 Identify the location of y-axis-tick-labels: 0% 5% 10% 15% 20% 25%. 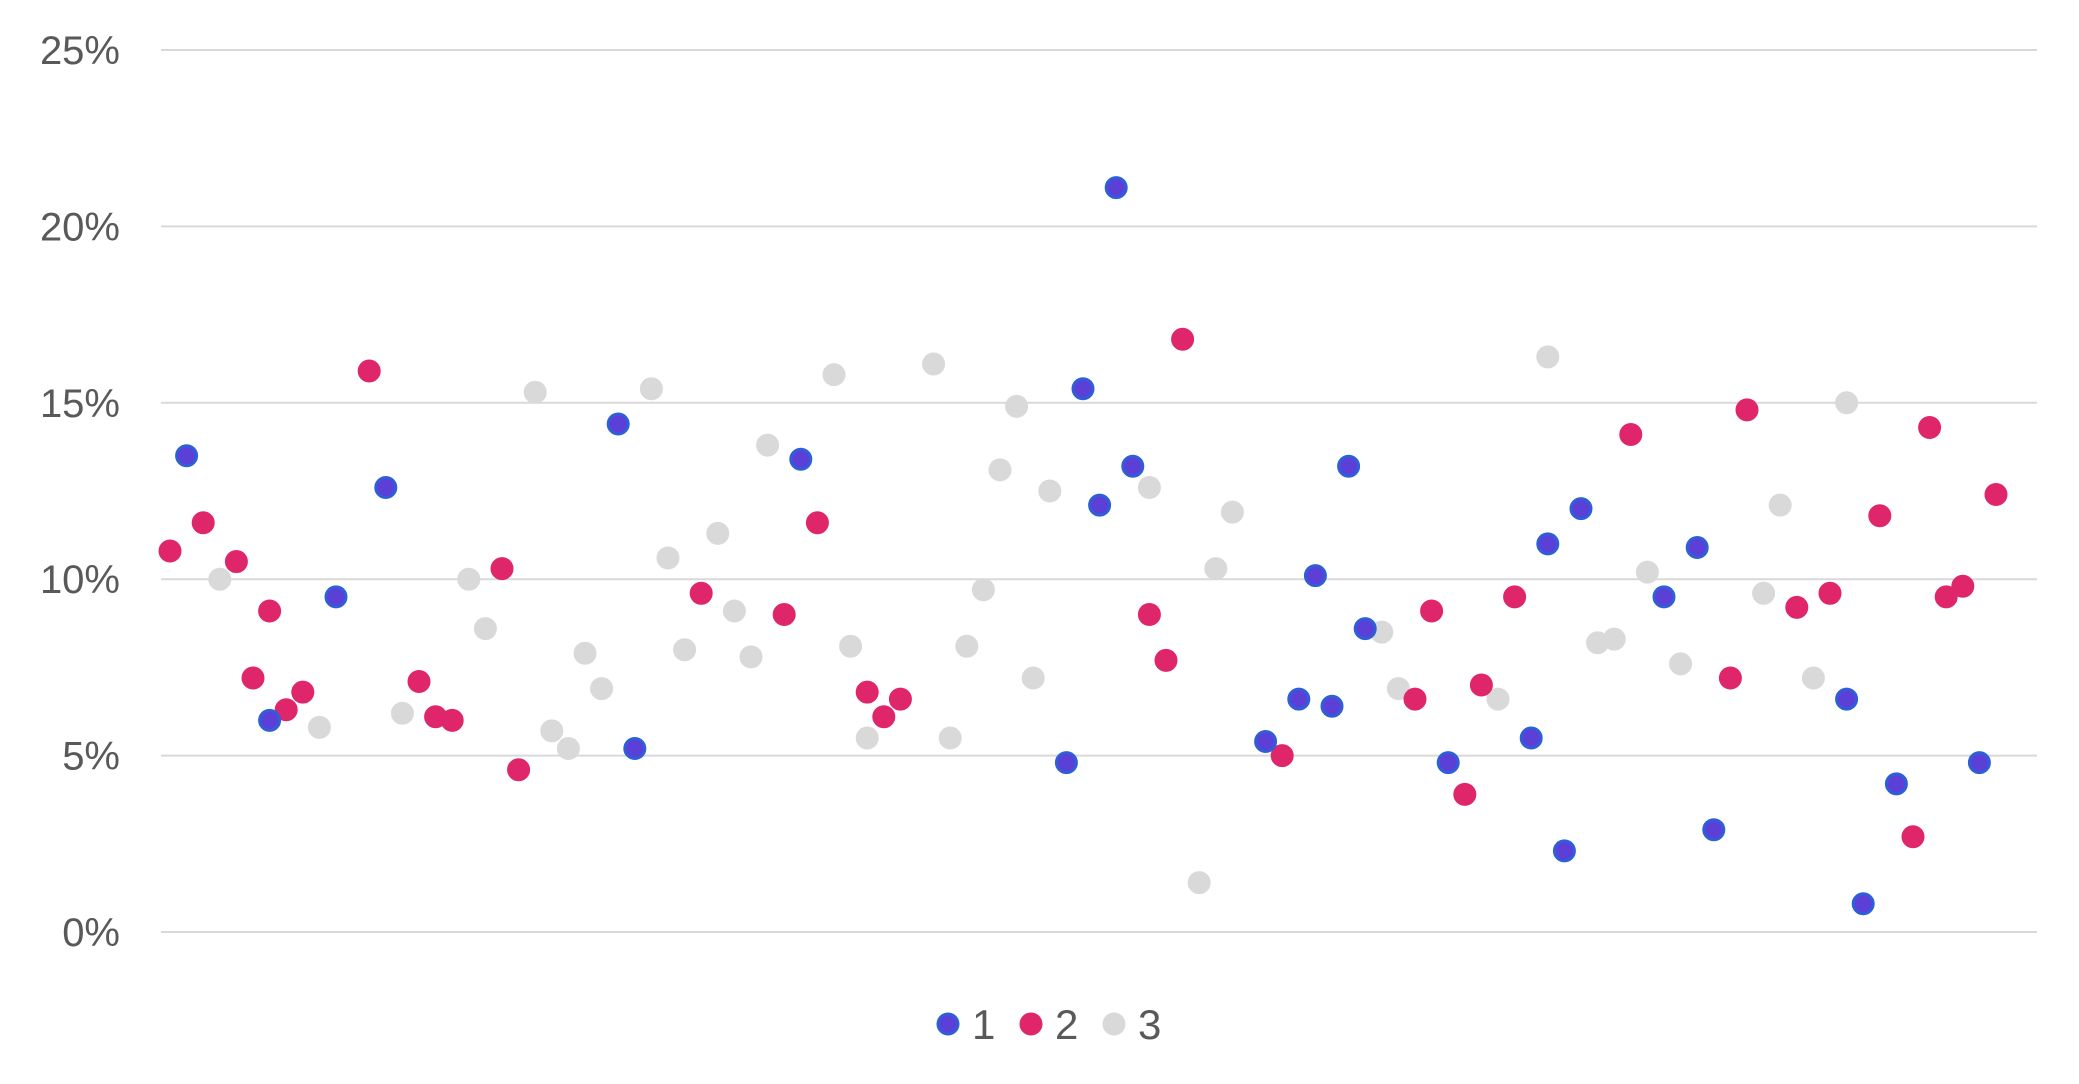
(80, 492).